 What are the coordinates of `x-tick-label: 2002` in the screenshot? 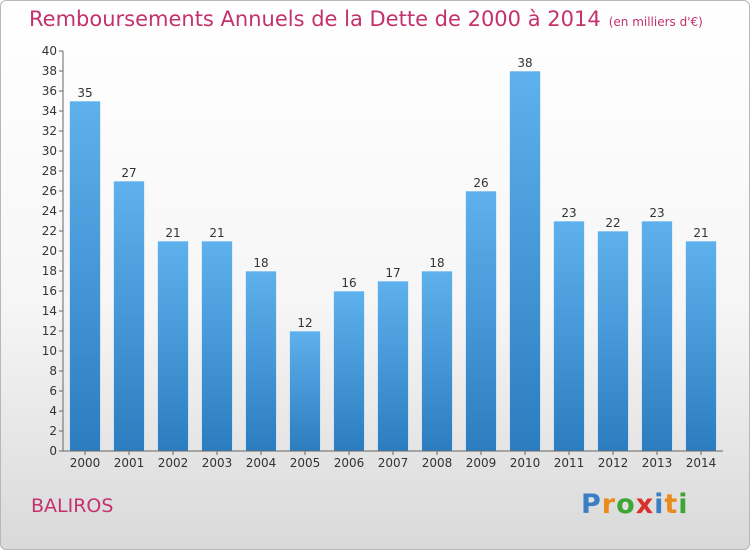 It's located at (173, 463).